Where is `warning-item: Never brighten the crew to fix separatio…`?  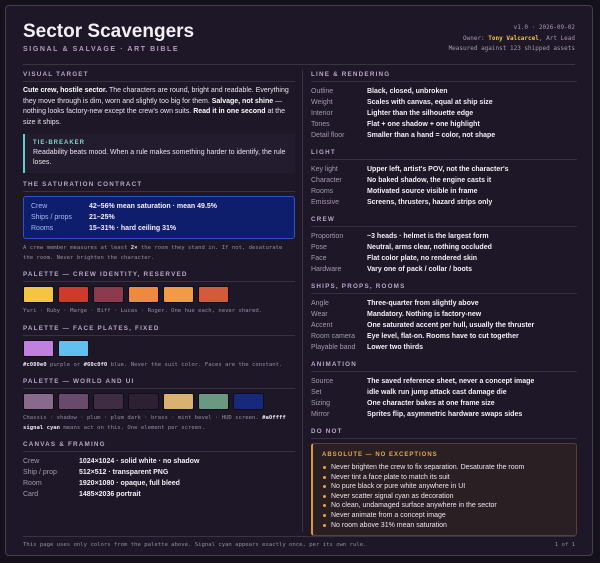
warning-item: Never brighten the crew to fix separatio… is located at coordinates (445, 468).